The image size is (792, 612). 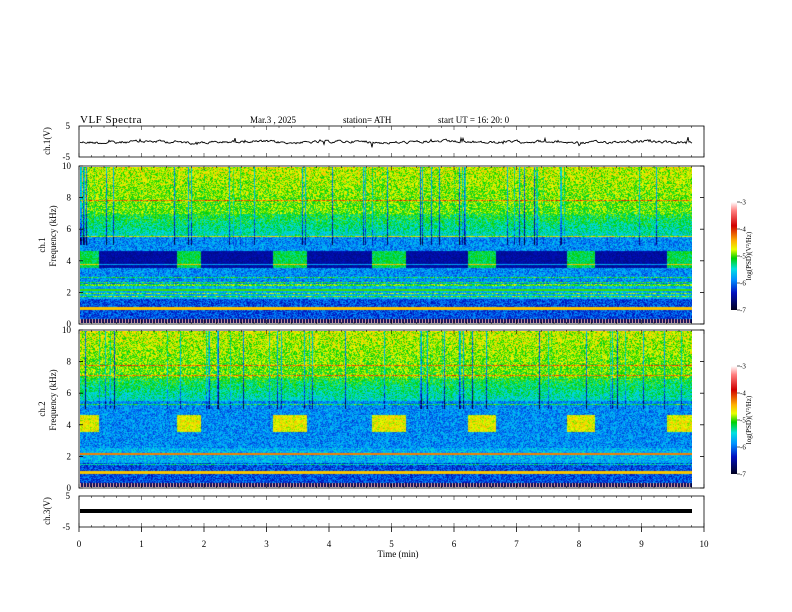 I want to click on x-tick-label: 2, so click(x=204, y=544).